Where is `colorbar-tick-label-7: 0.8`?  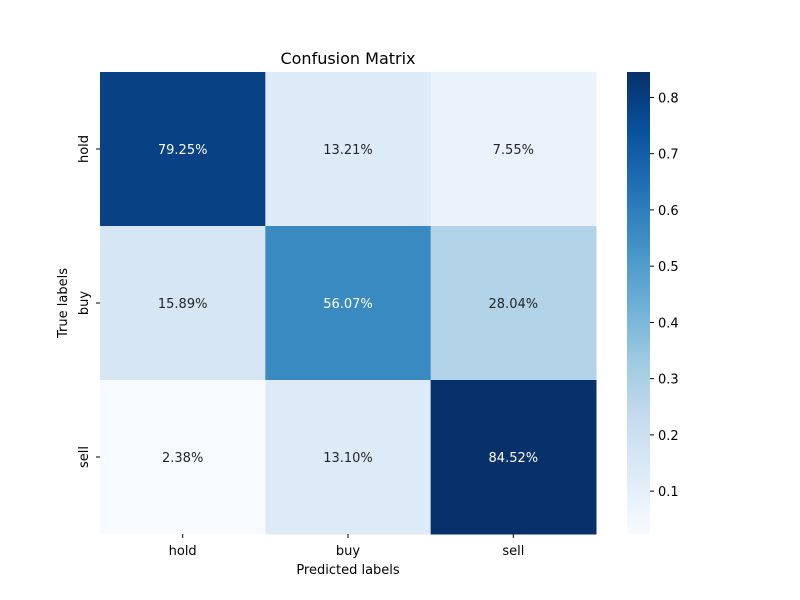 colorbar-tick-label-7: 0.8 is located at coordinates (668, 98).